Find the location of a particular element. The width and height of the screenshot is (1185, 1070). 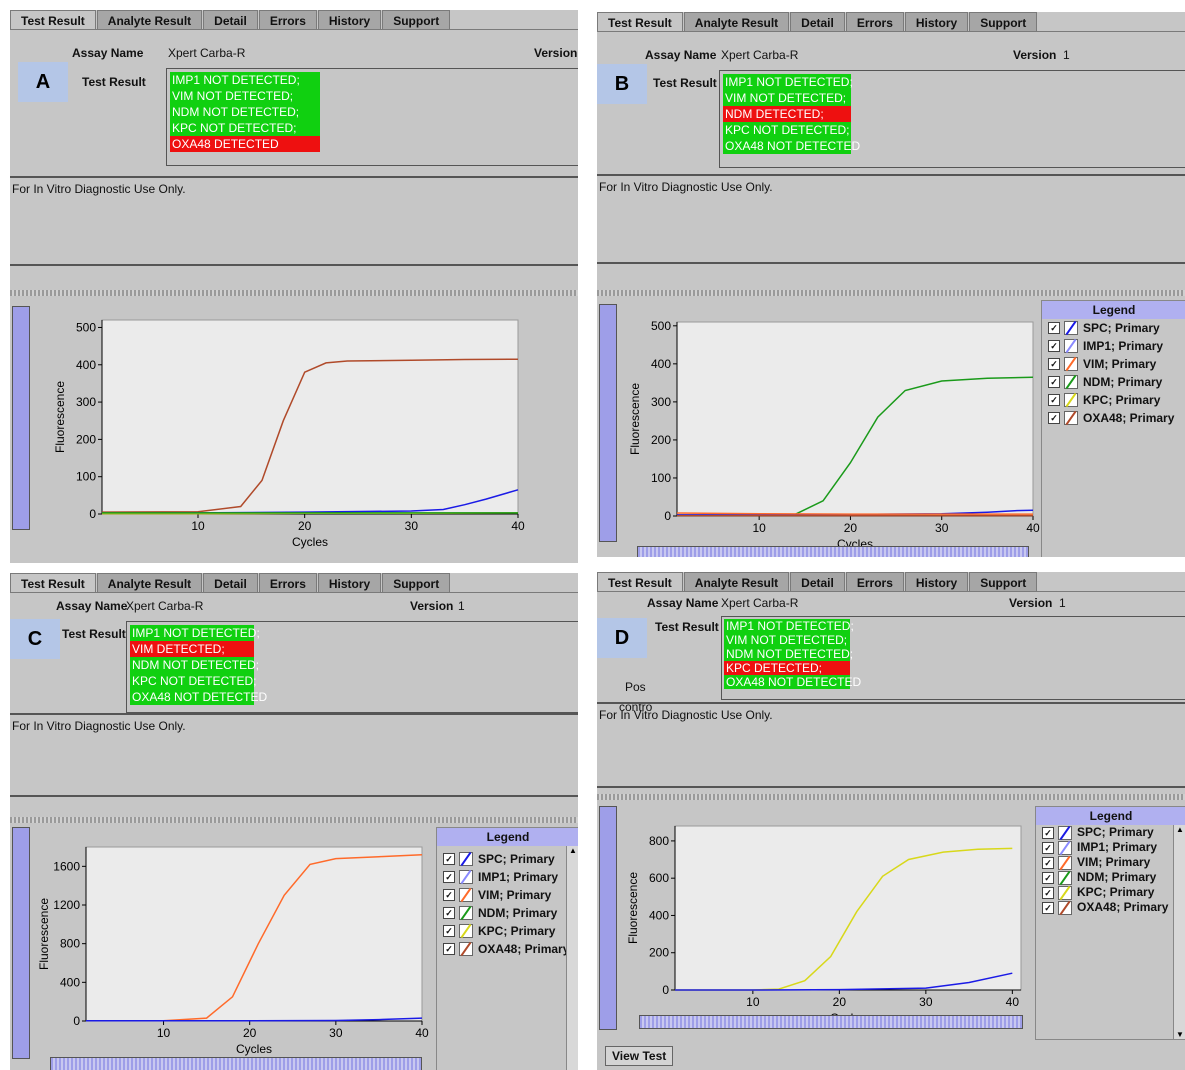

legend-scrollbar: ▲ is located at coordinates (572, 958).